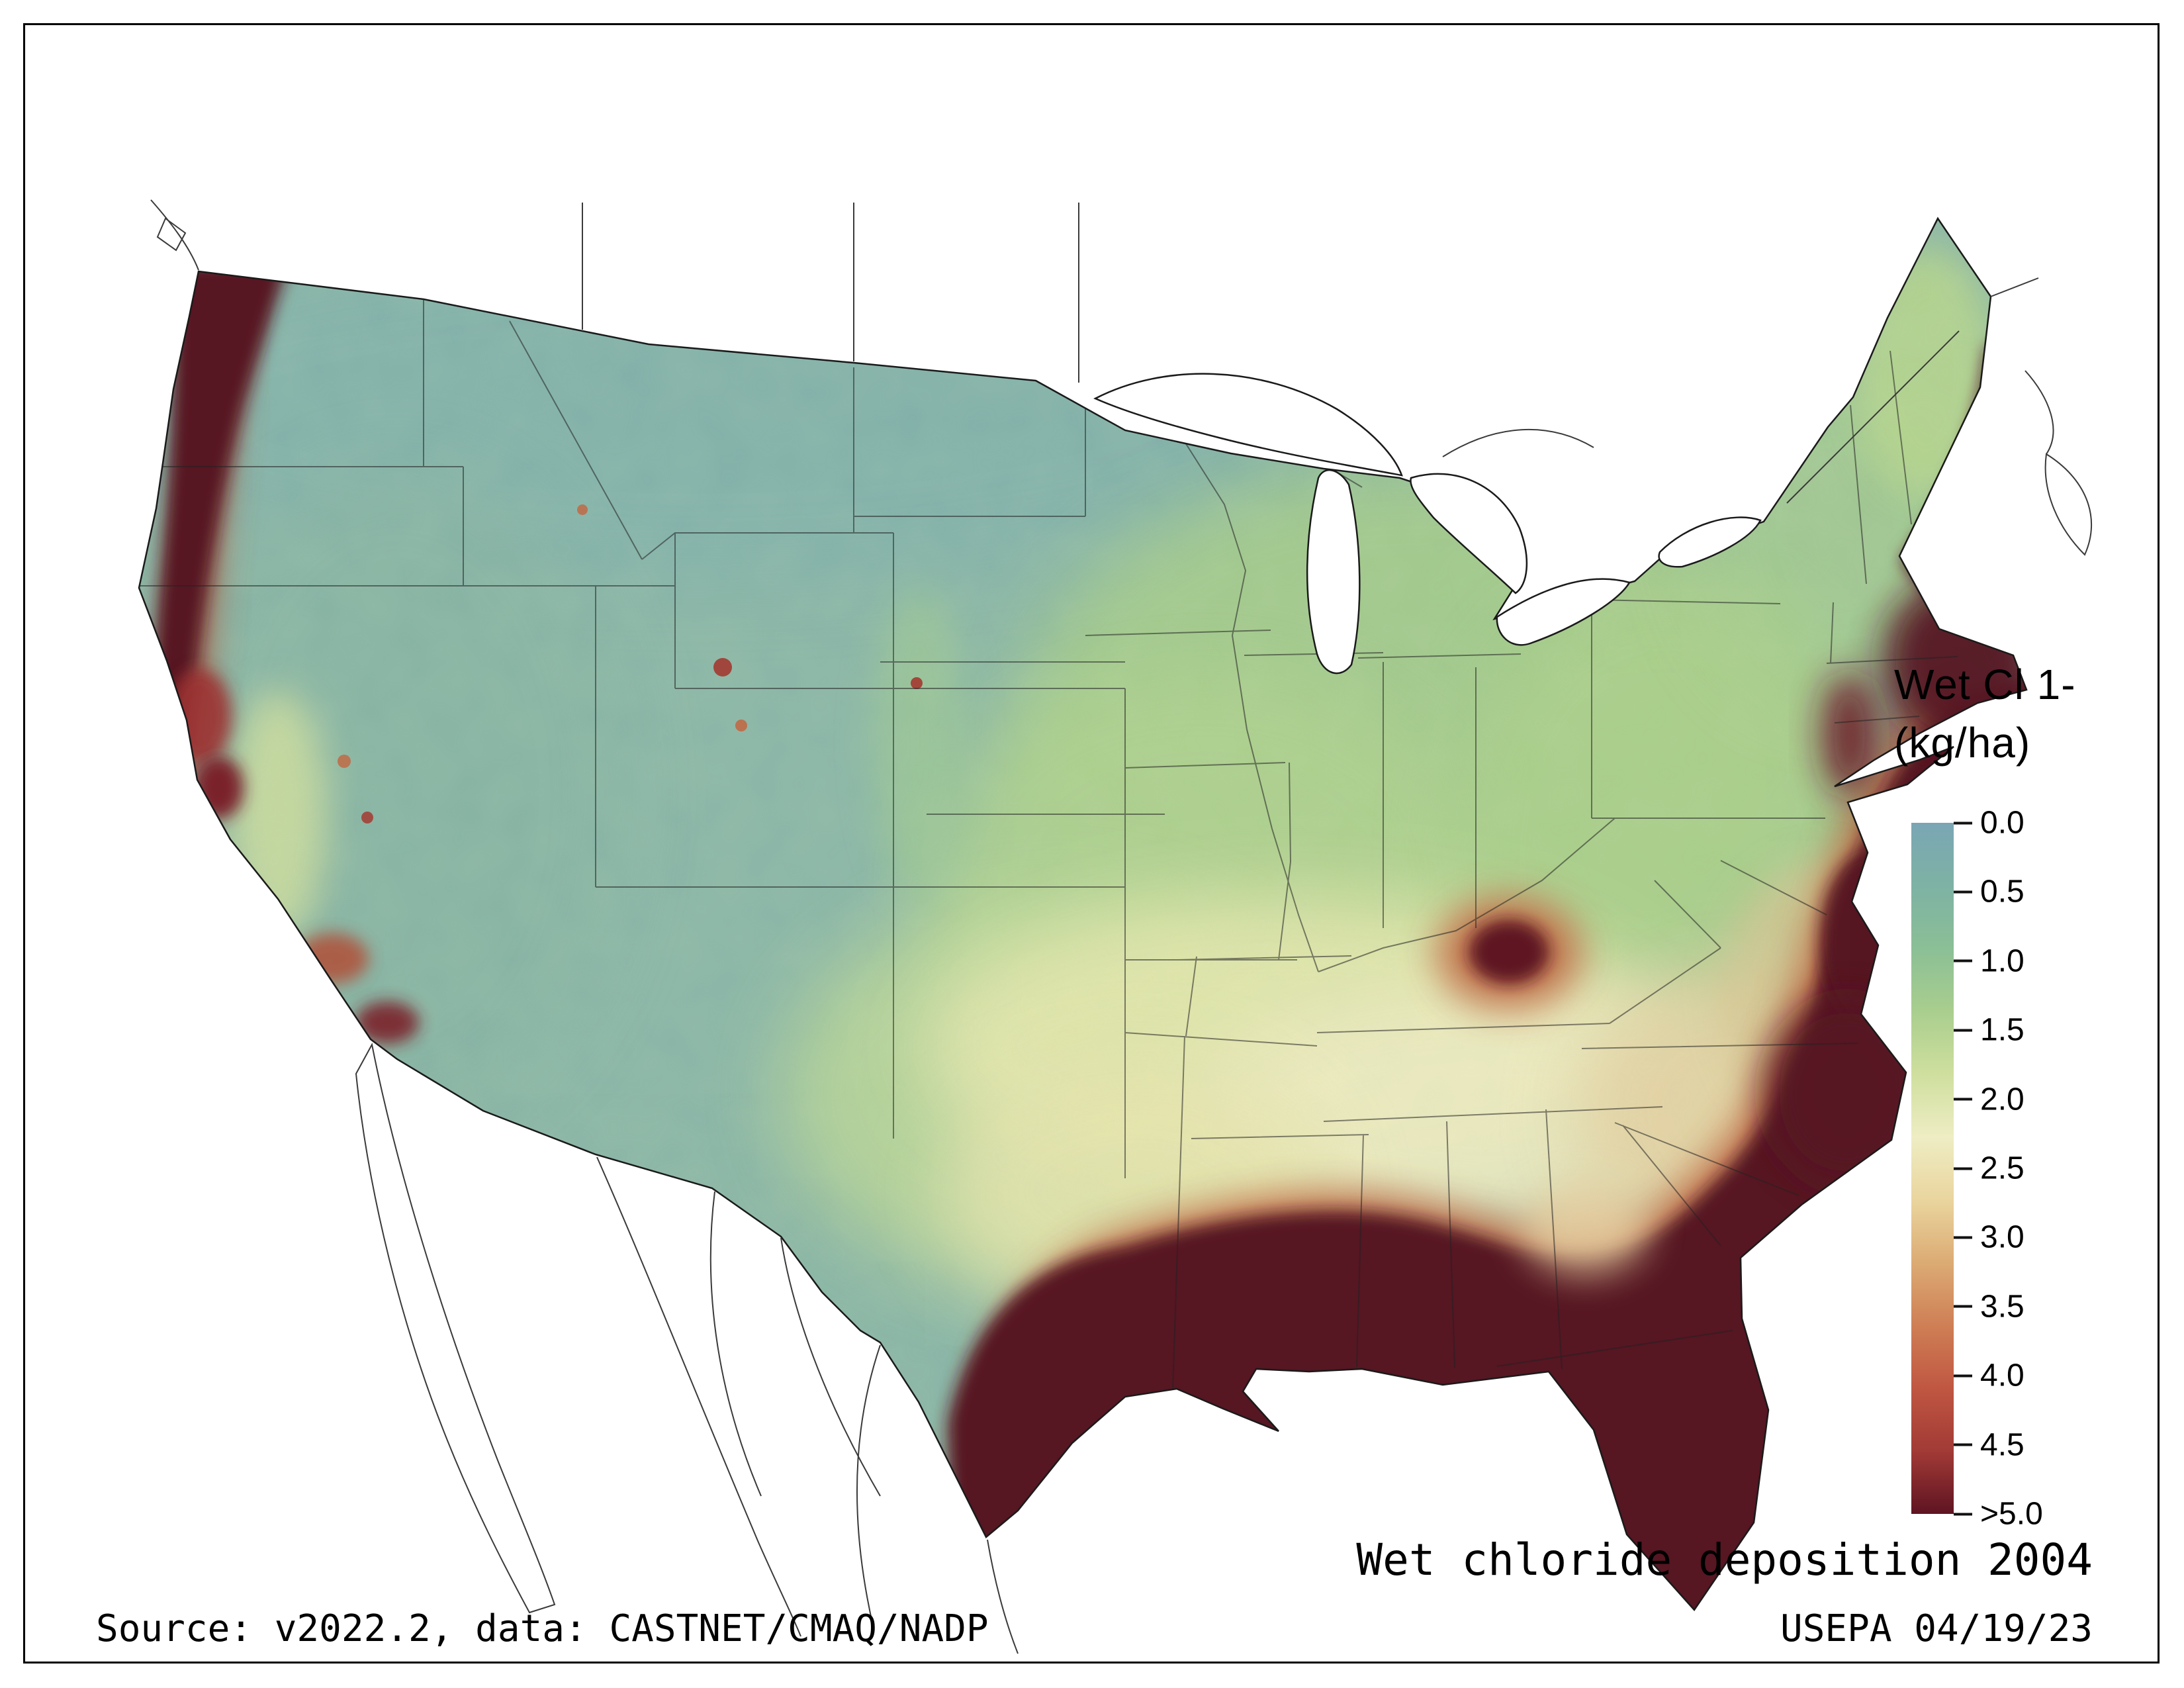 This screenshot has width=2184, height=1688. I want to click on tick-label: >5.0, so click(2011, 1514).